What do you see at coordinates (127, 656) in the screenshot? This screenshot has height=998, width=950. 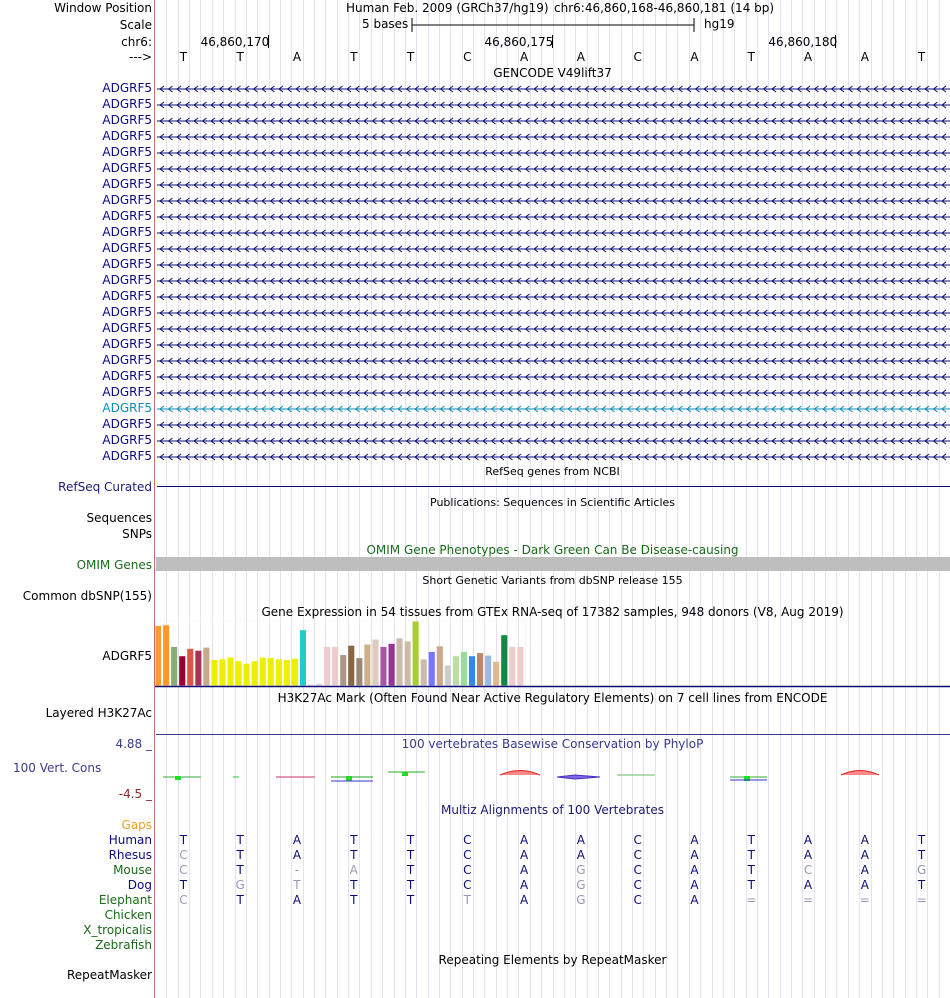 I see `gtex-track-label: ADGRF5` at bounding box center [127, 656].